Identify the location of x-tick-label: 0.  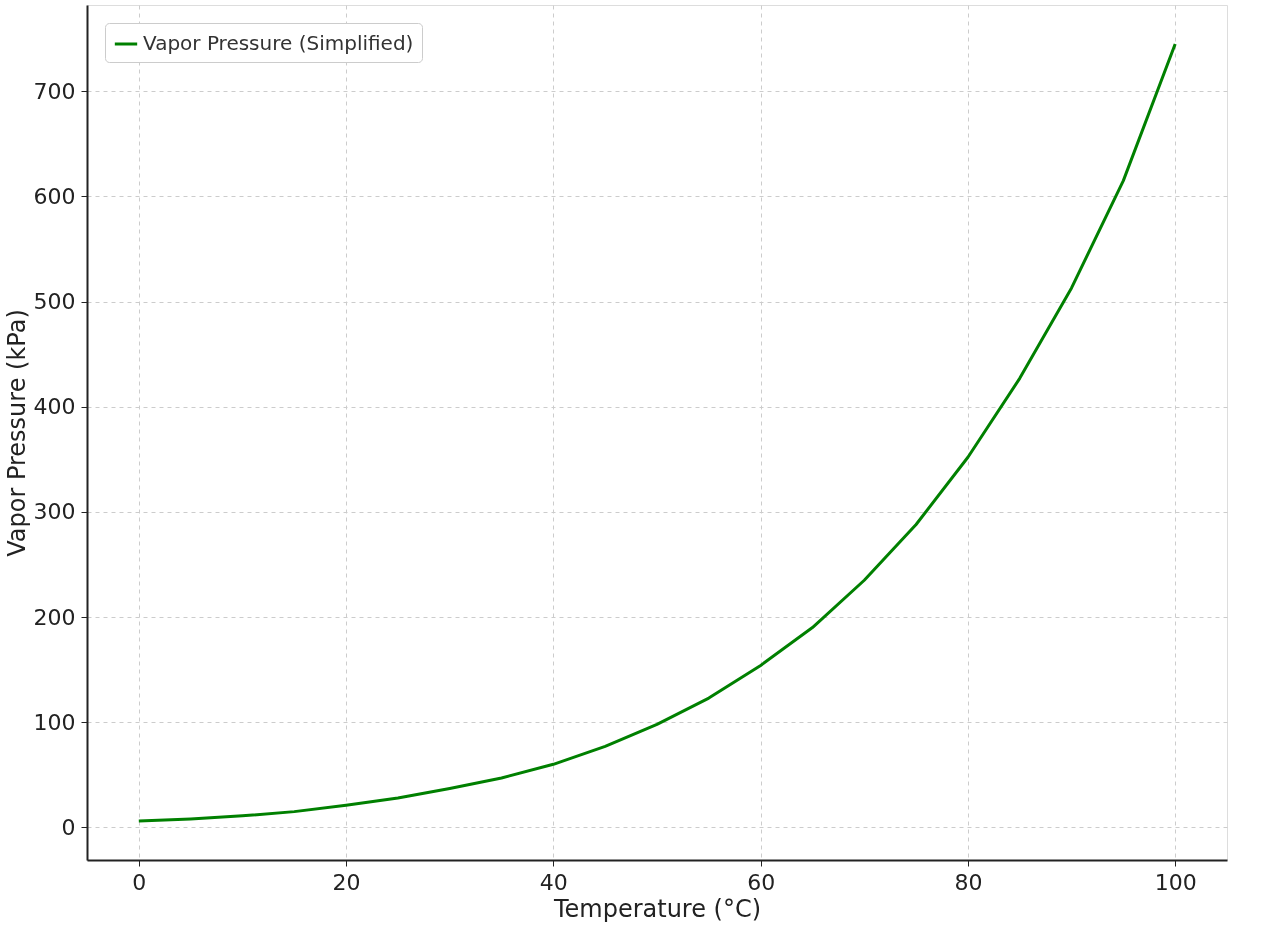
(139, 882).